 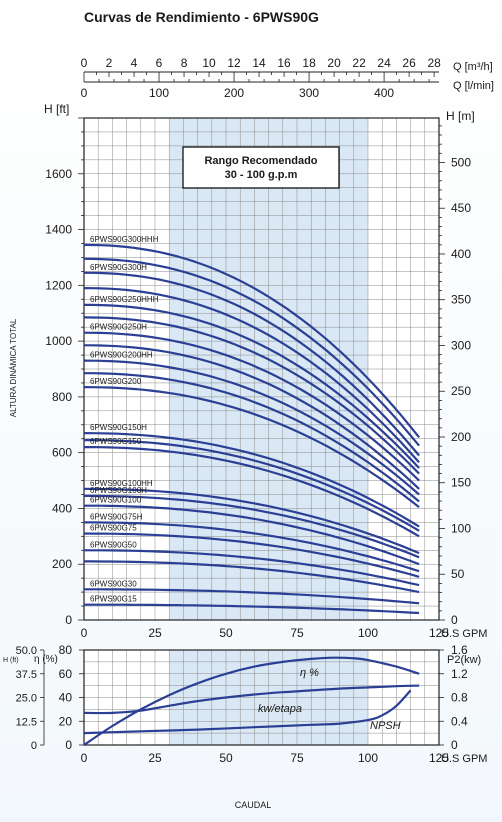 What do you see at coordinates (84, 633) in the screenshot?
I see `x-axis-tick-label: 0` at bounding box center [84, 633].